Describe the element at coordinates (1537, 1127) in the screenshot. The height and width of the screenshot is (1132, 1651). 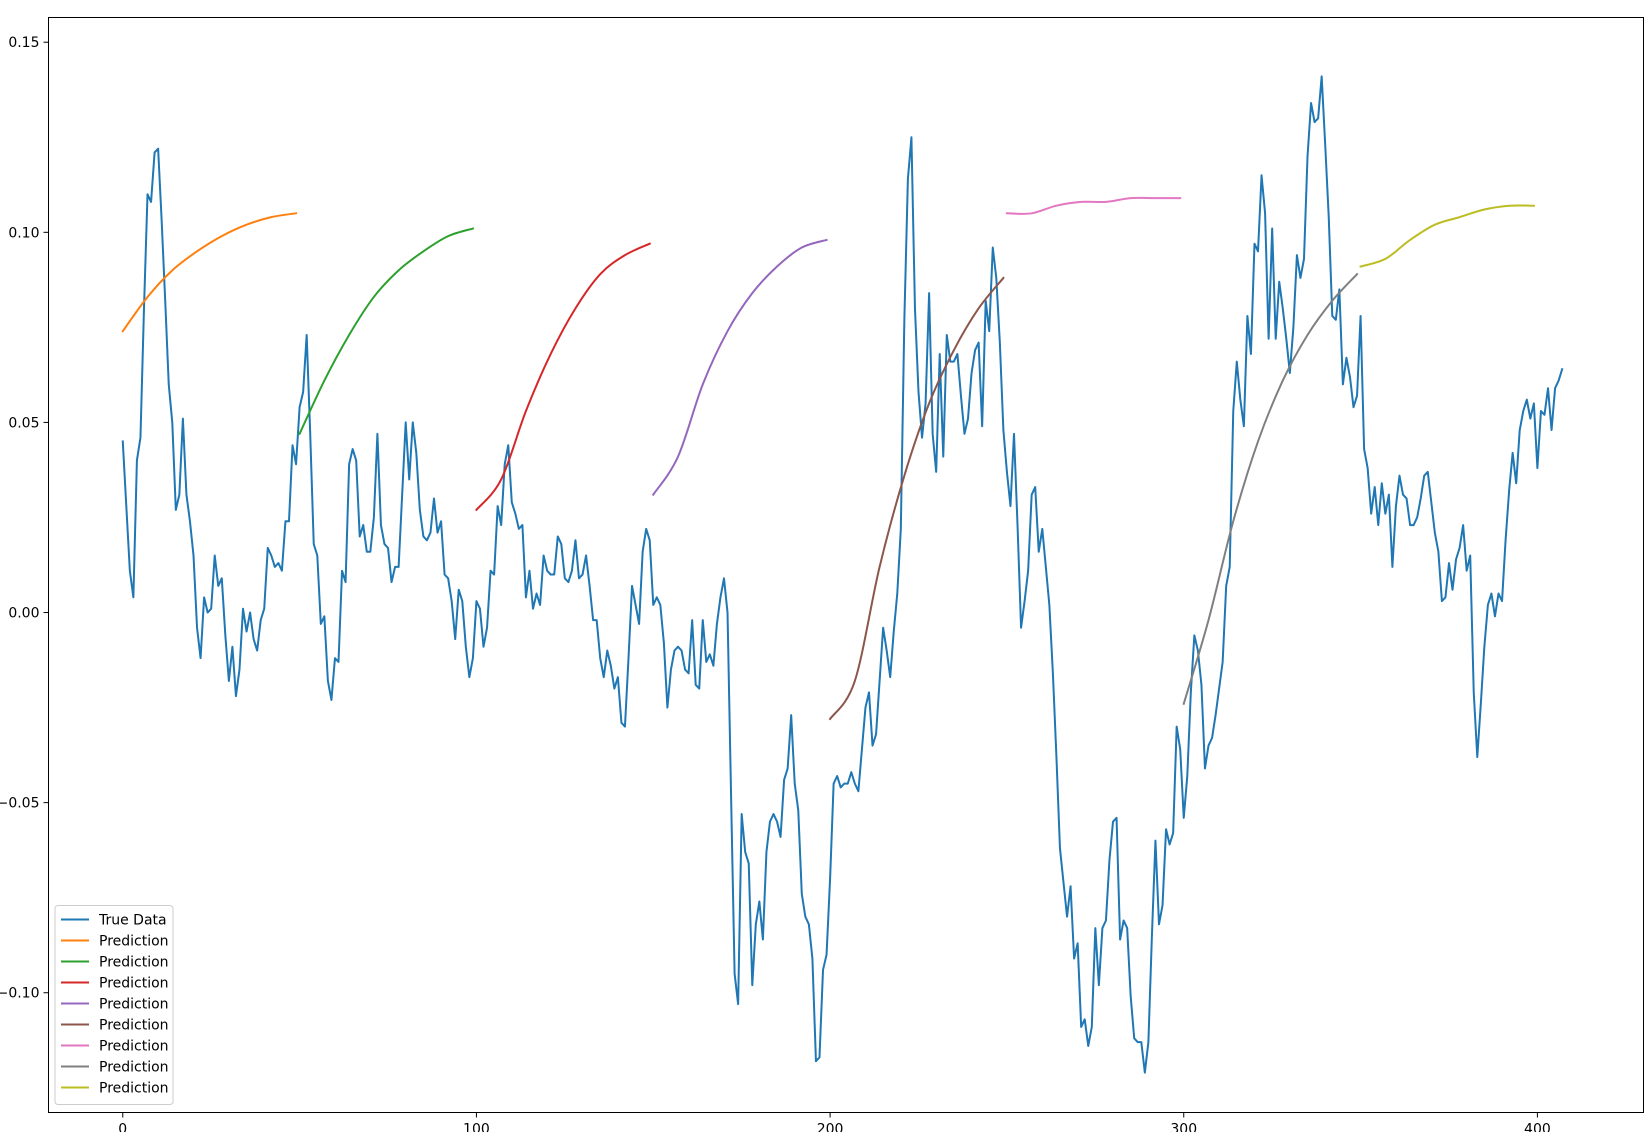
I see `x-tick-label: 400` at that location.